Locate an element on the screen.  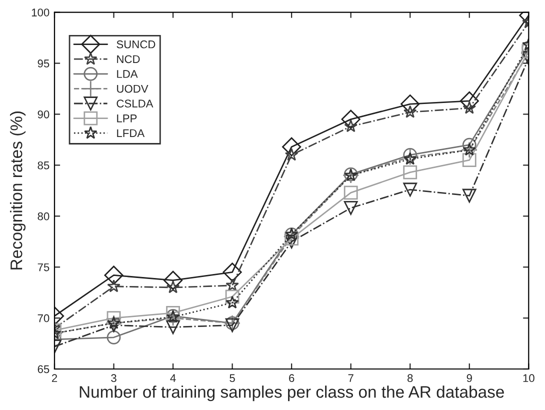
legend-label: UODV is located at coordinates (132, 88).